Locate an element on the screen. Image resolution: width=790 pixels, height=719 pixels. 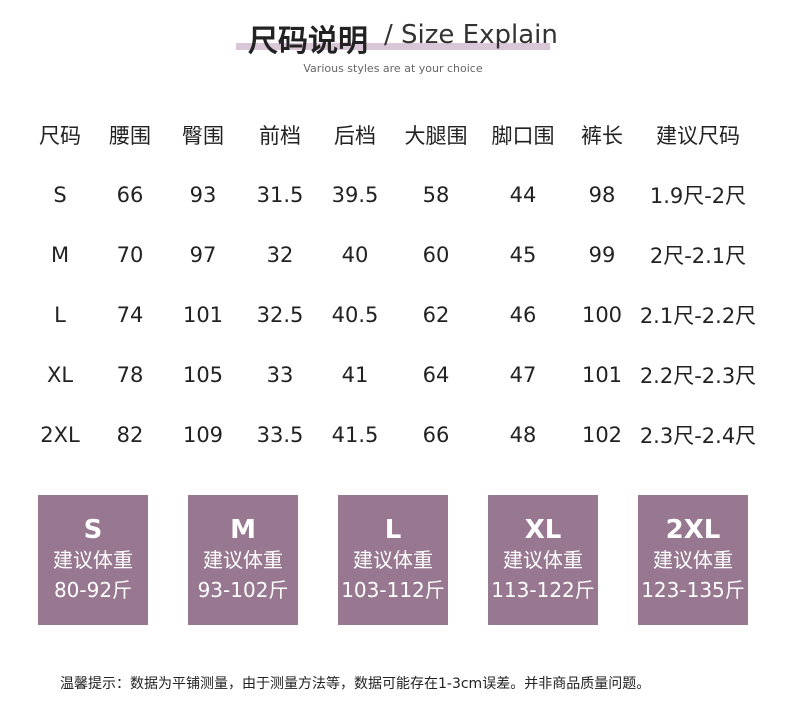
table-cell: L is located at coordinates (60, 315).